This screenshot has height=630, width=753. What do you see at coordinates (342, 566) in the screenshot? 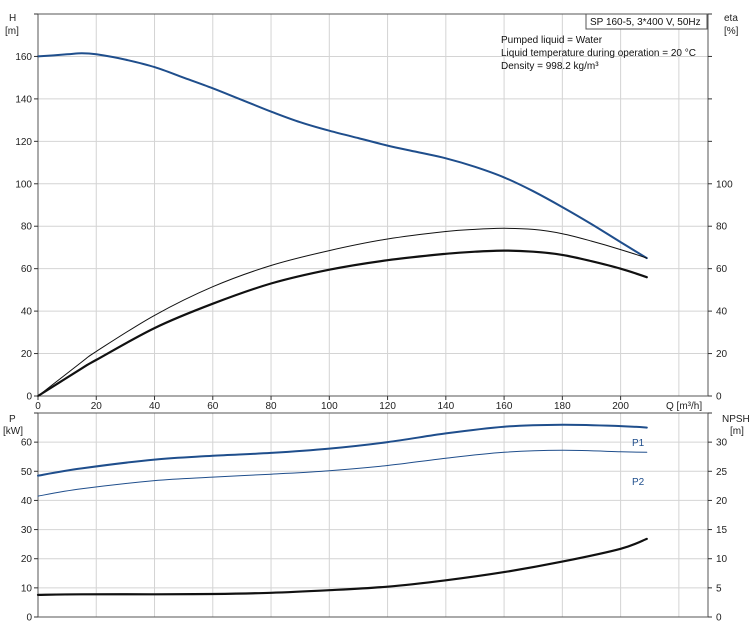
I see `series-line-npsh` at bounding box center [342, 566].